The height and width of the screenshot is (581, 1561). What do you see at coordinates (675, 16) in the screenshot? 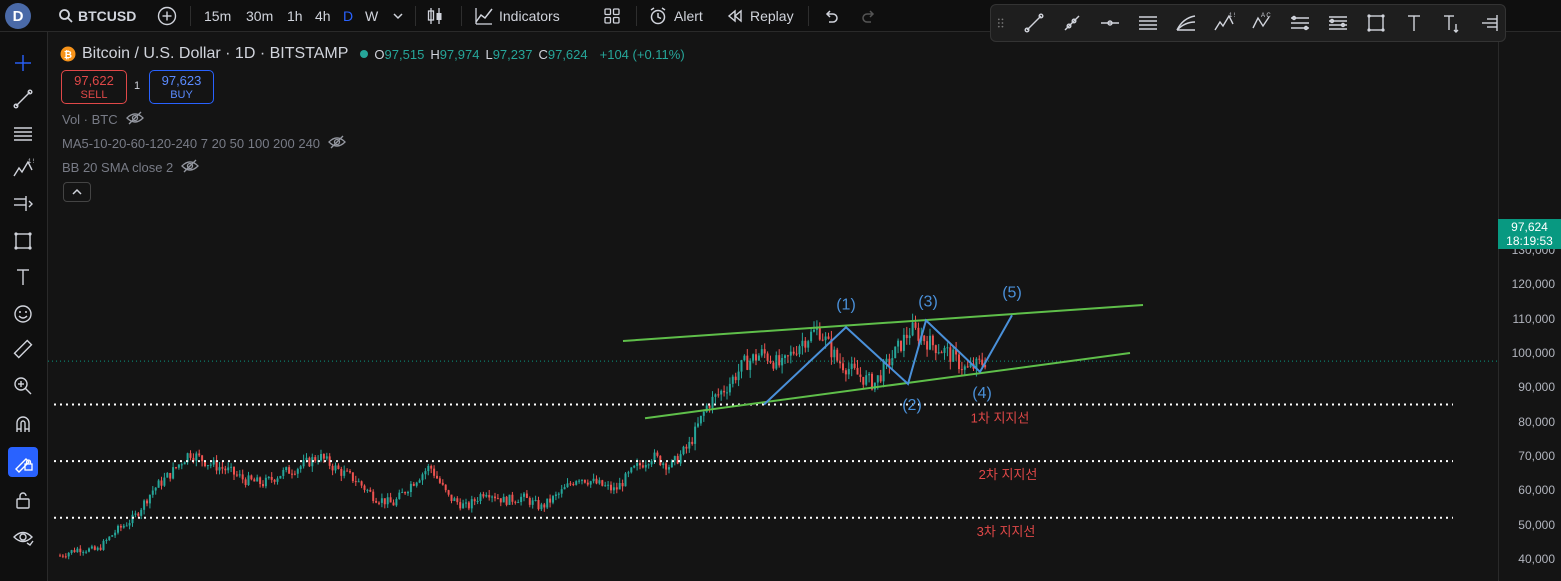
I see `alert-button: Alert` at bounding box center [675, 16].